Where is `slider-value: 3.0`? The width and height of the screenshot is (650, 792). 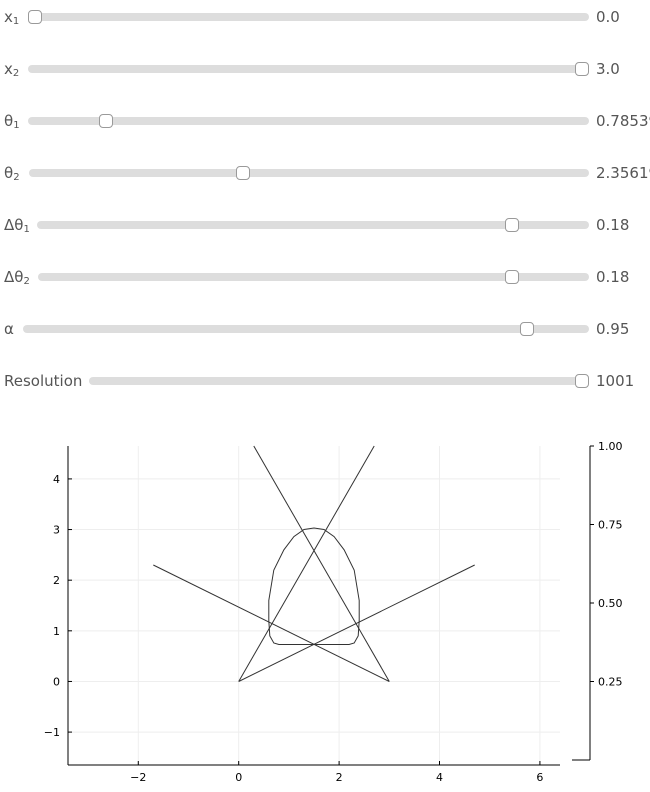 slider-value: 3.0 is located at coordinates (608, 69).